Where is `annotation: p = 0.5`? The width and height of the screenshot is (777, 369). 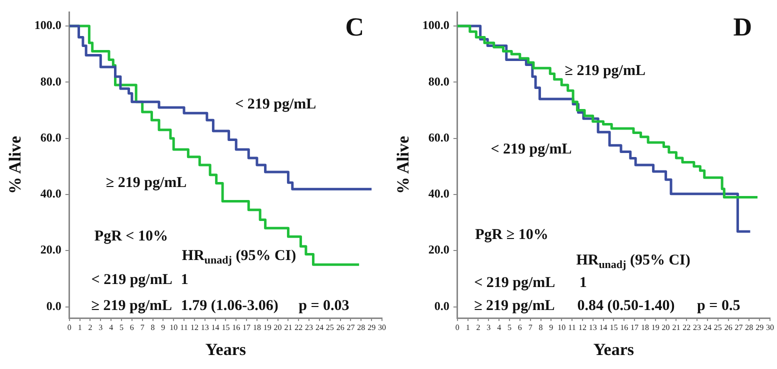 annotation: p = 0.5 is located at coordinates (718, 306).